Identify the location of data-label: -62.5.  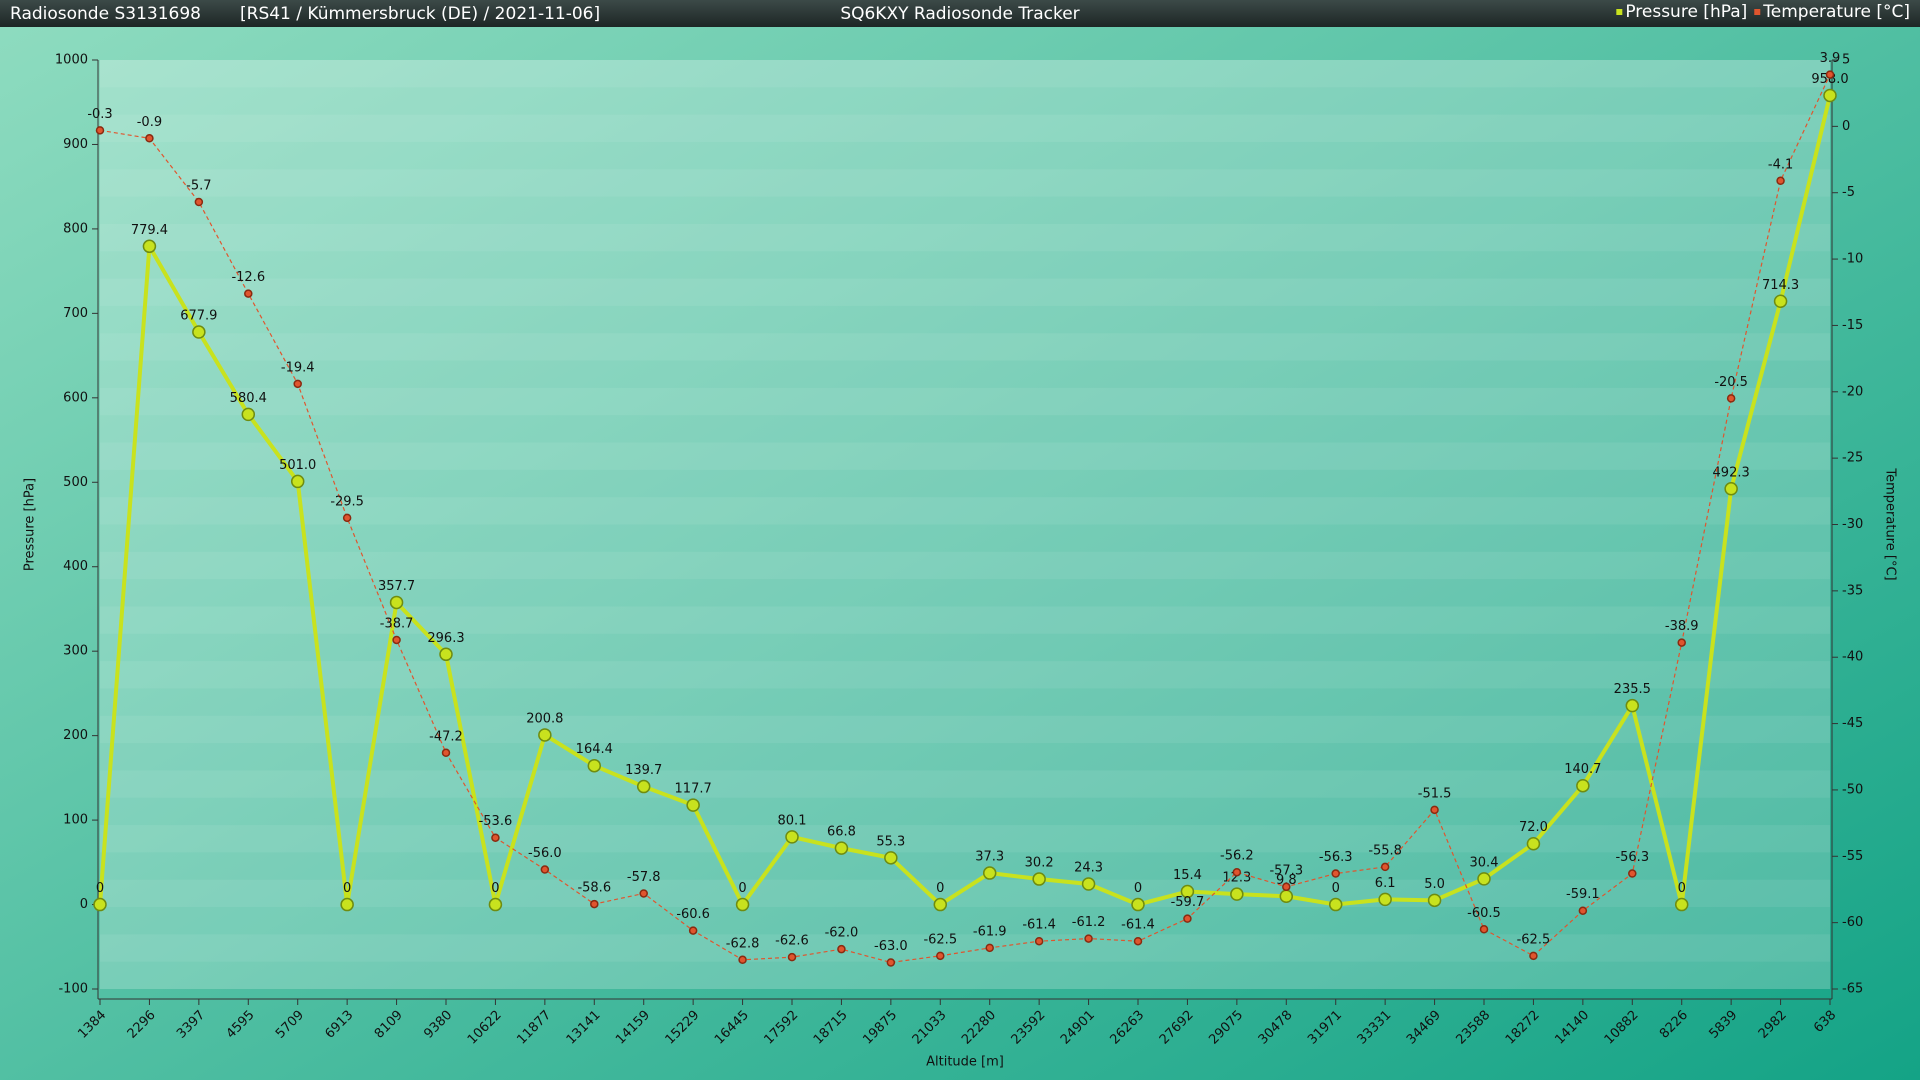
(940, 939).